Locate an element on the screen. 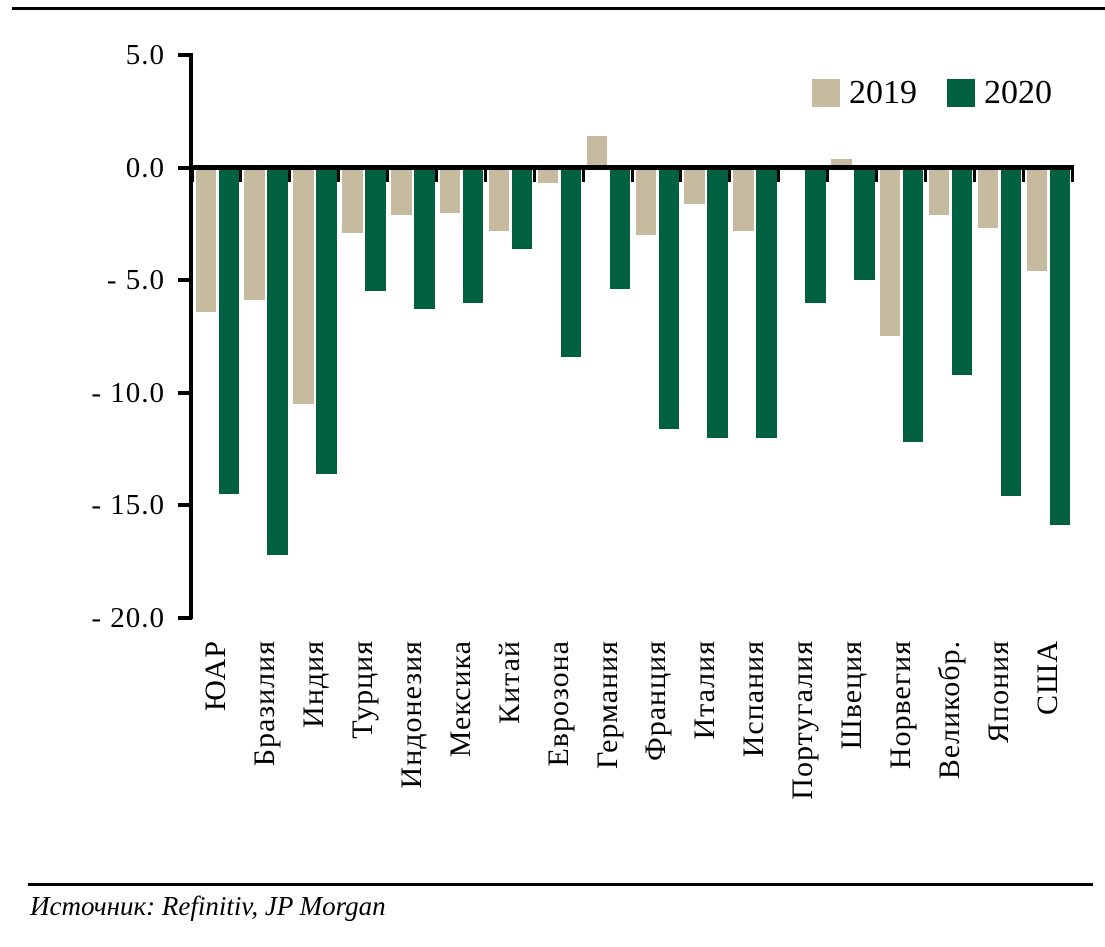  y-tick-label: 0.0 is located at coordinates (145, 167).